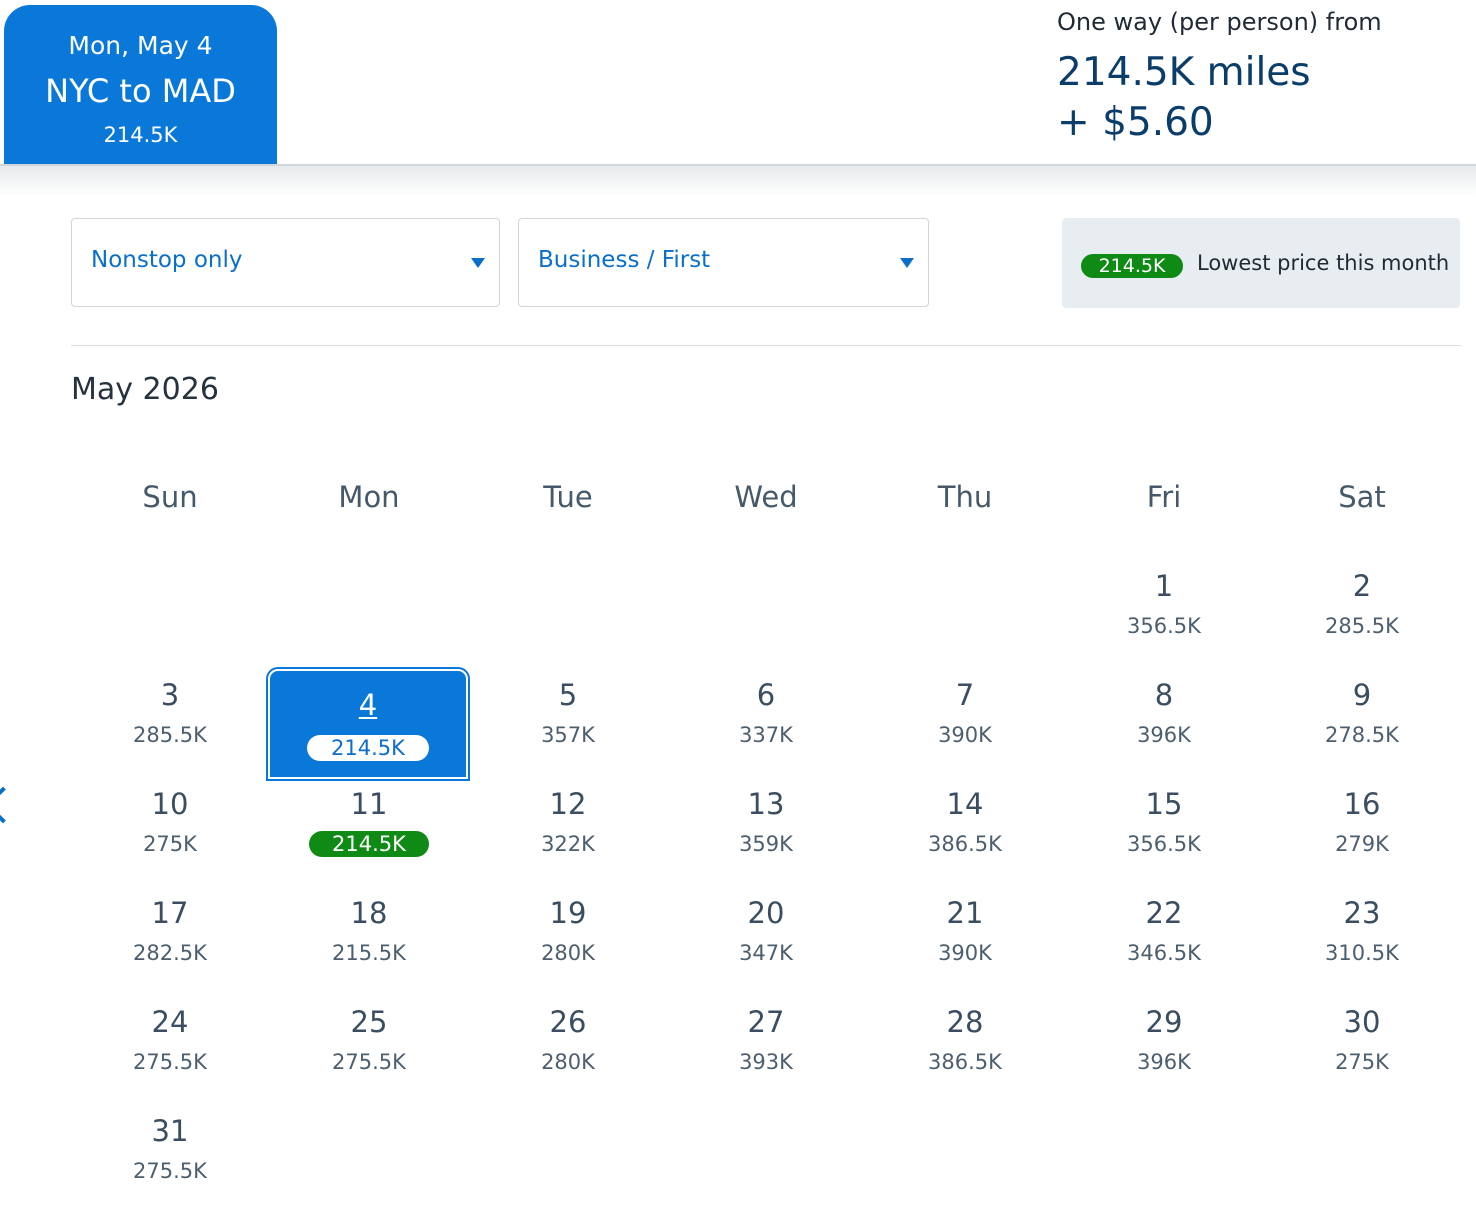 The image size is (1476, 1218). Describe the element at coordinates (965, 913) in the screenshot. I see `day-number: 21` at that location.